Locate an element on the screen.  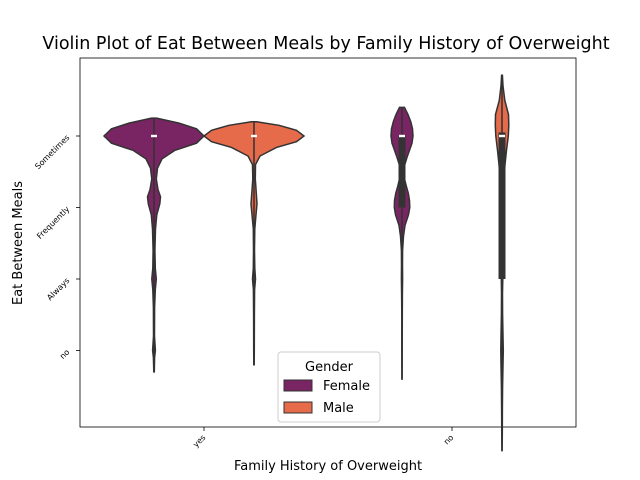
legend-title: Gender is located at coordinates (329, 367).